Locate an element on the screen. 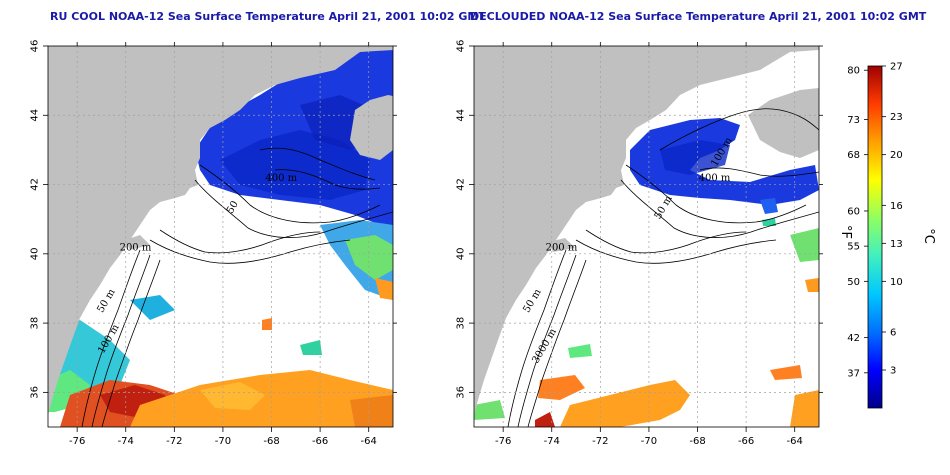 Image resolution: width=950 pixels, height=475 pixels. celsius-tick-label: 23 is located at coordinates (896, 117).